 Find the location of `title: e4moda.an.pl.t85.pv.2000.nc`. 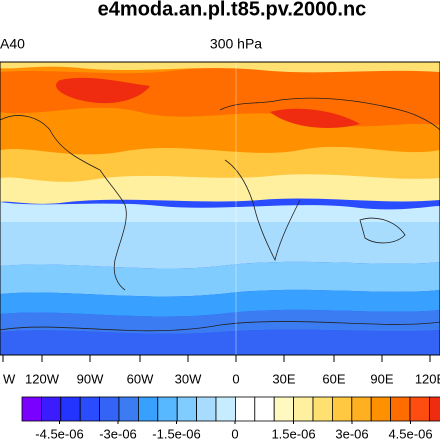

title: e4moda.an.pl.t85.pv.2000.nc is located at coordinates (232, 10).